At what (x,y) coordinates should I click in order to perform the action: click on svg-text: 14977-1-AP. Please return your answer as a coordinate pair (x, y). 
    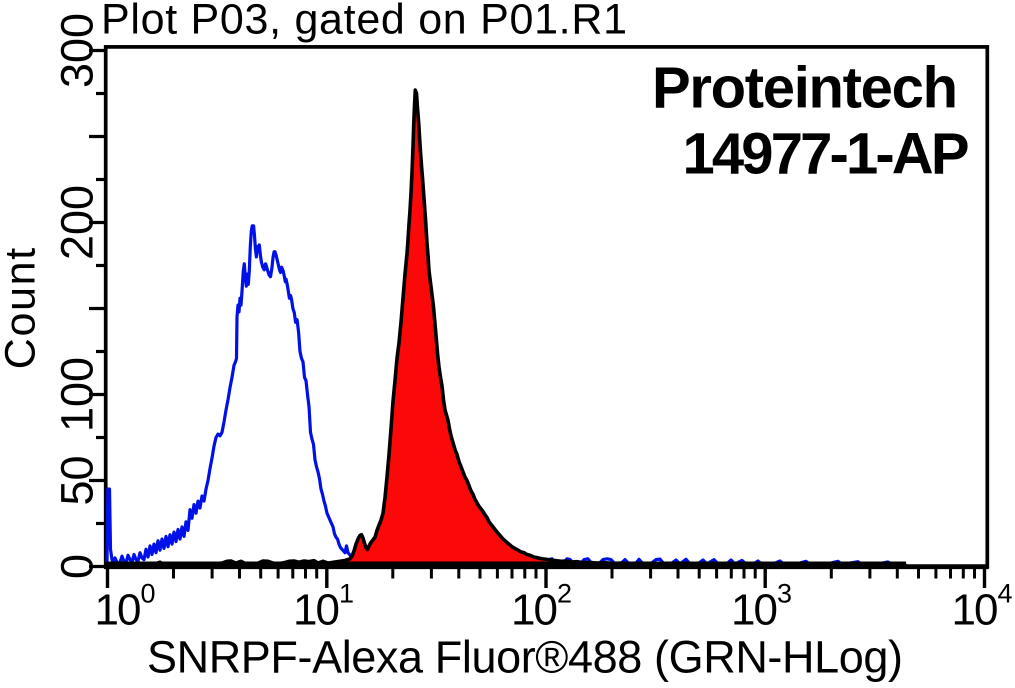
    Looking at the image, I should click on (826, 153).